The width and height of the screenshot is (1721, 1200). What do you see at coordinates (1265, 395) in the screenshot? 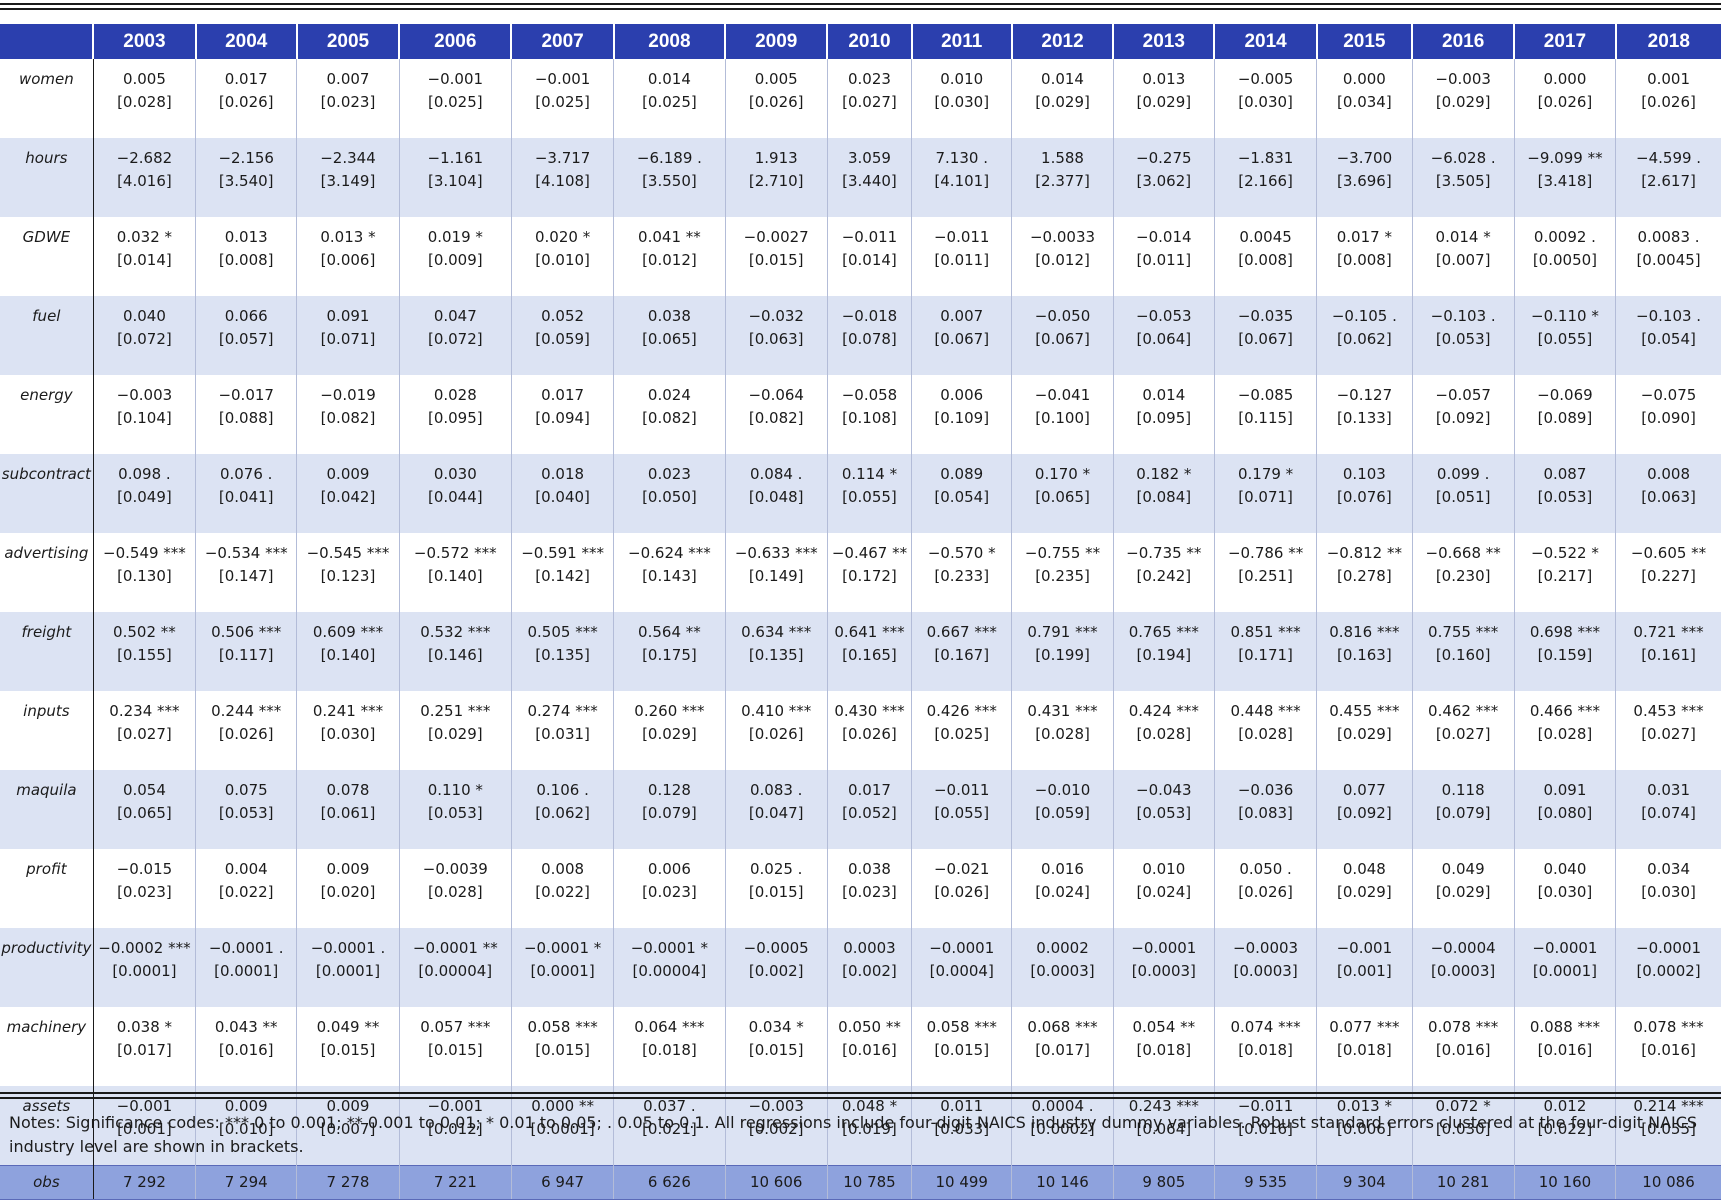
I see `coefficient: −0.085` at bounding box center [1265, 395].